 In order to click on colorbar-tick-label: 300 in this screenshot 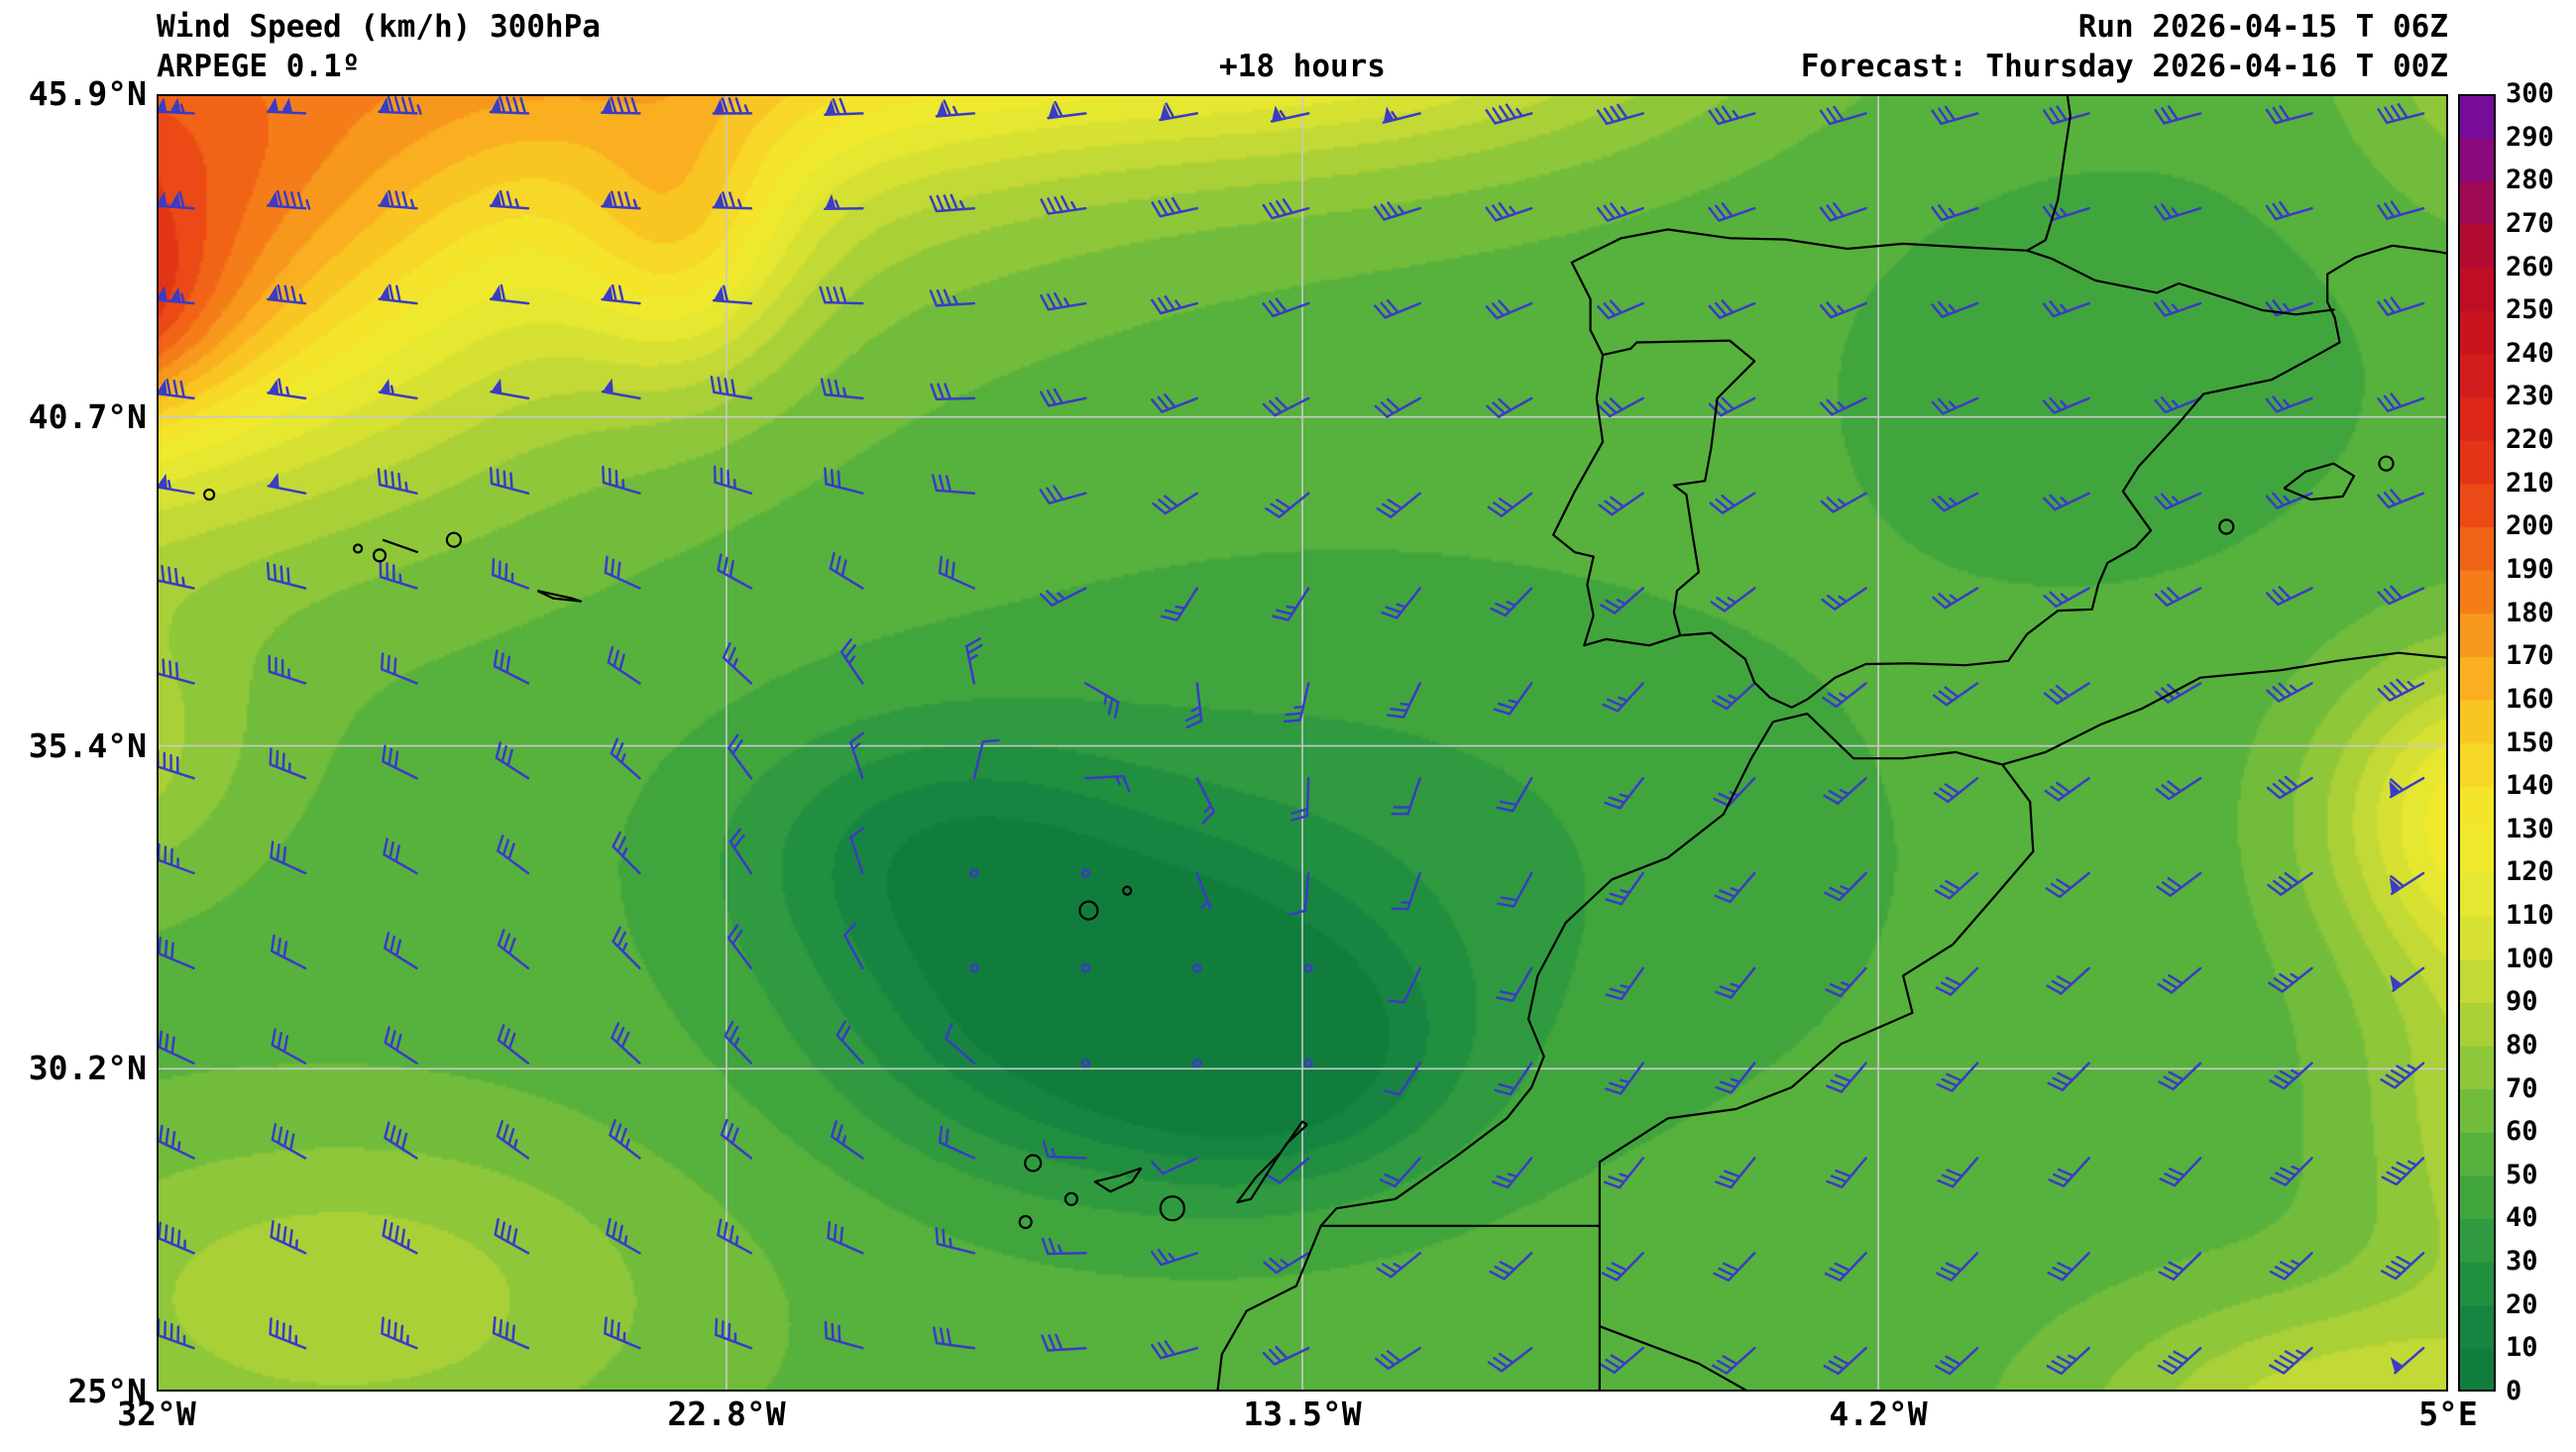, I will do `click(2530, 93)`.